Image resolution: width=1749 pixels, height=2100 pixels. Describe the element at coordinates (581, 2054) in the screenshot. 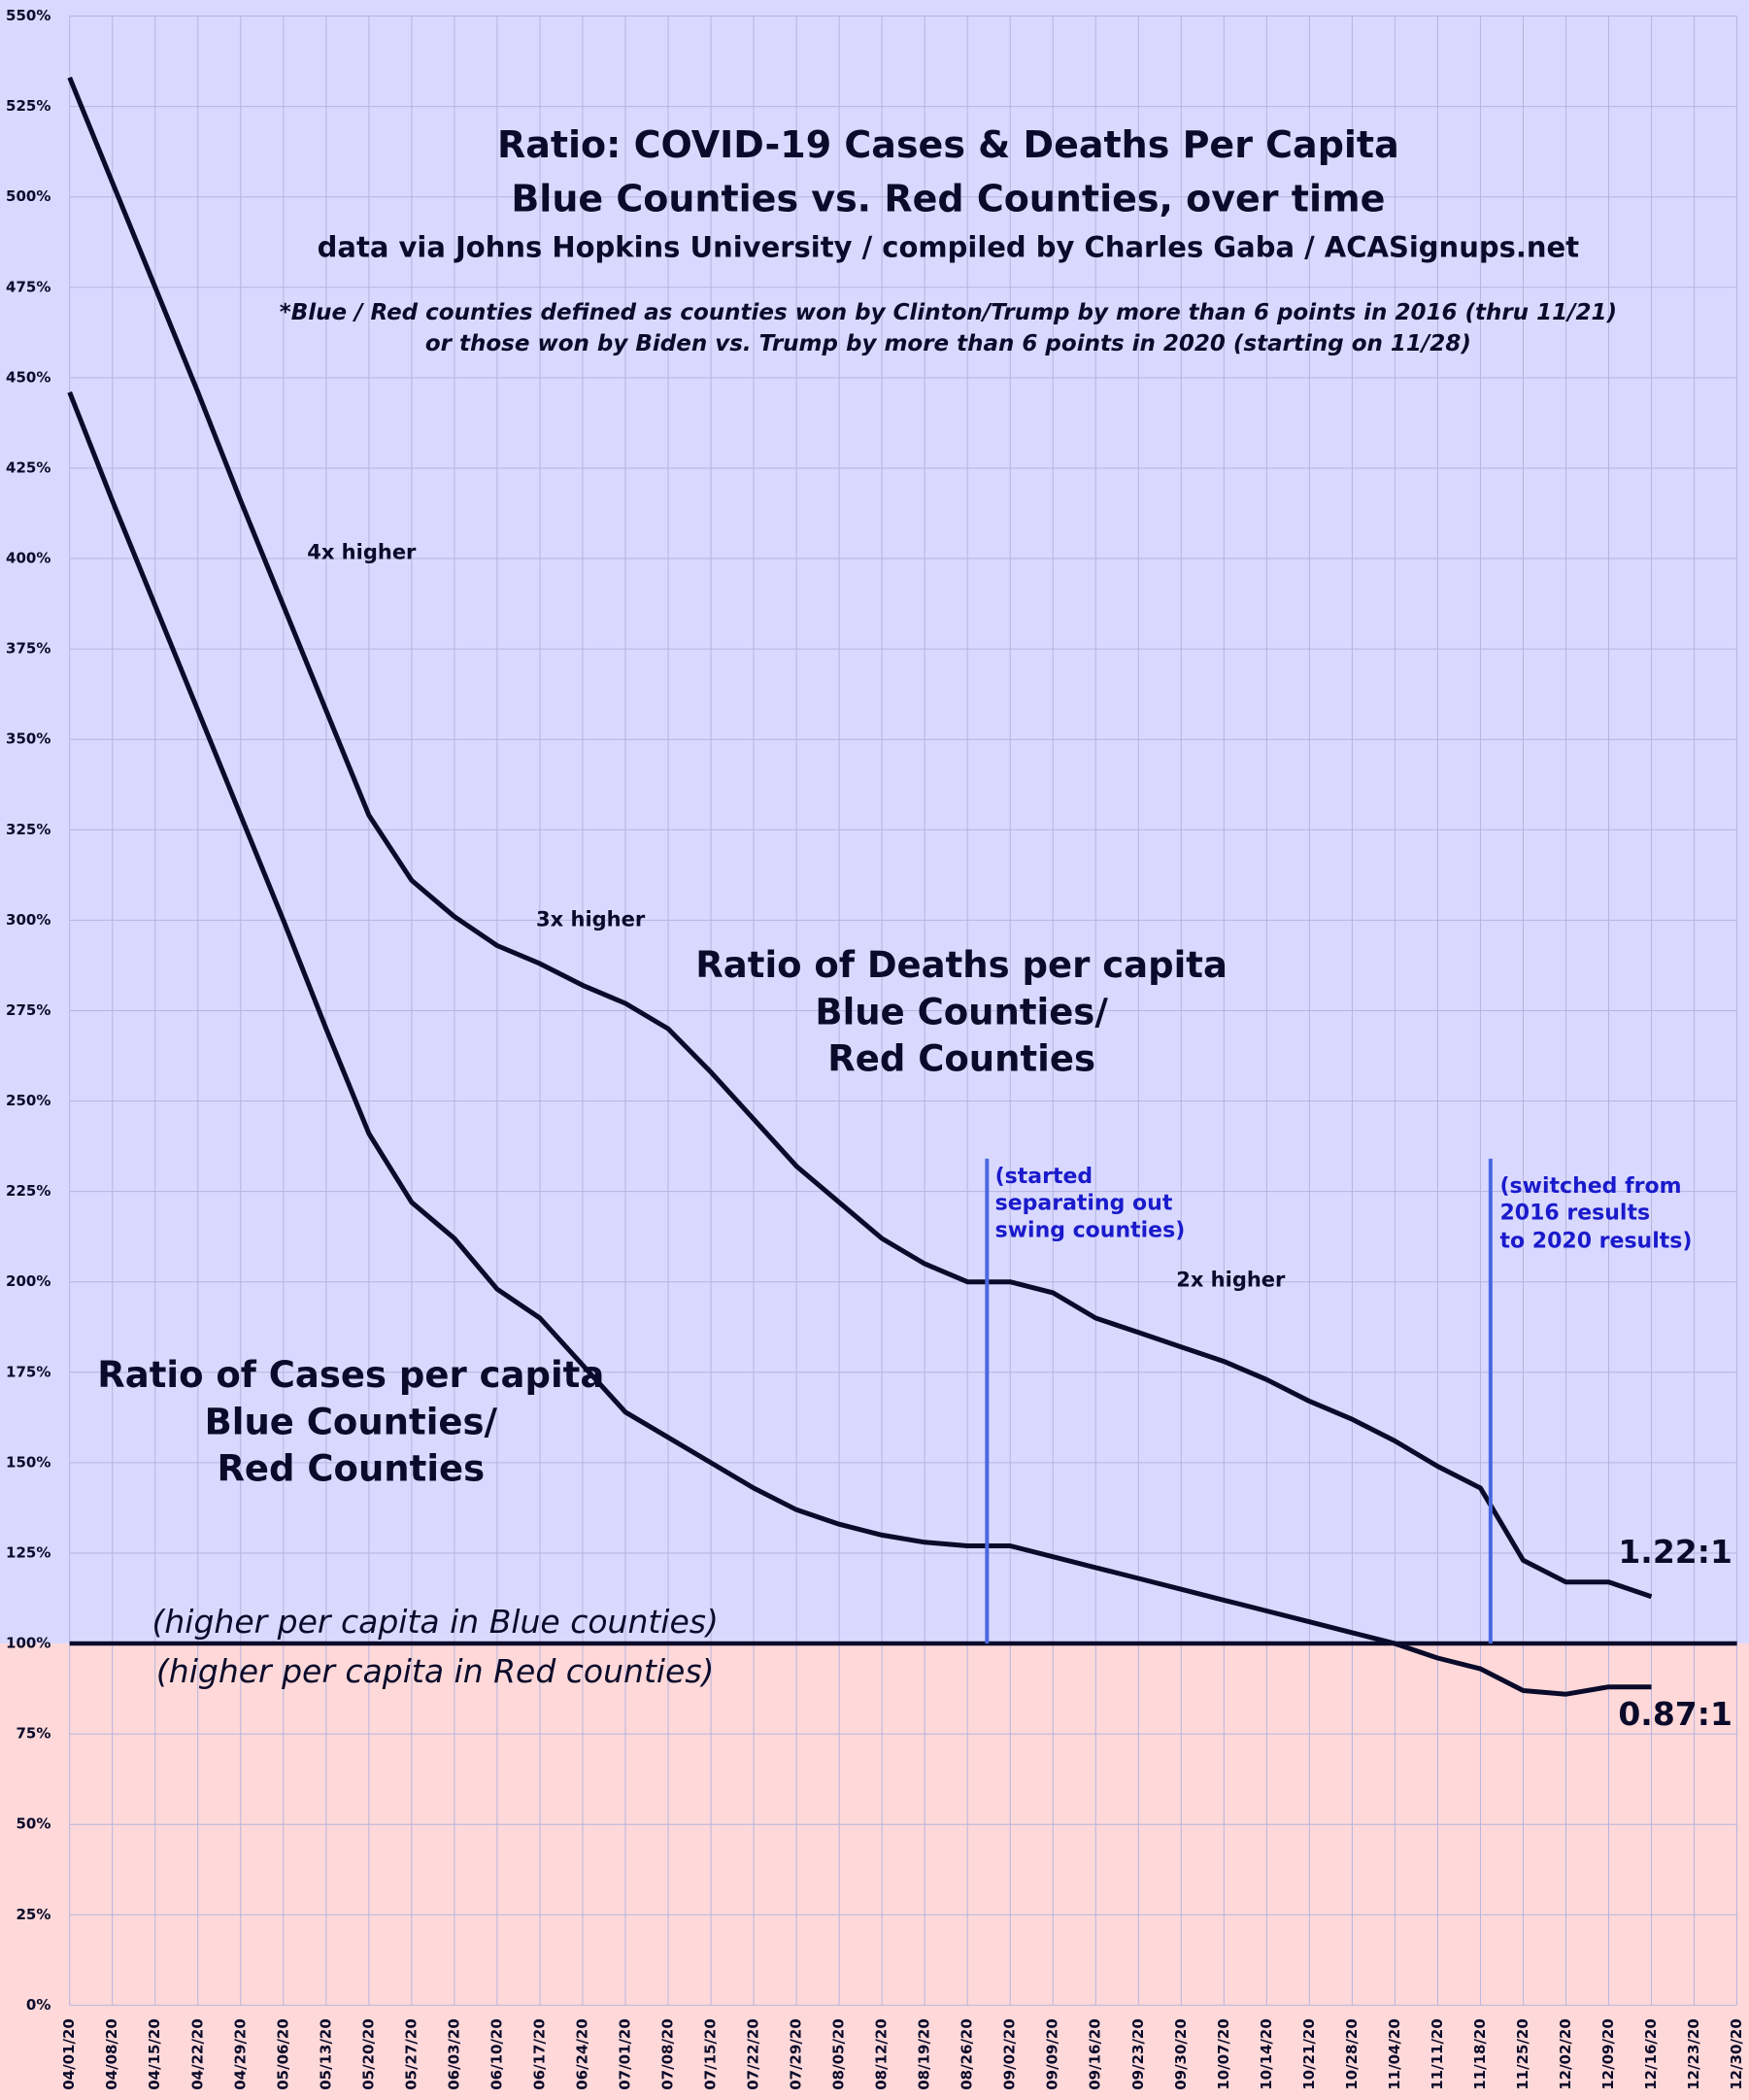

I see `x-tick-label: 06/24/20` at that location.